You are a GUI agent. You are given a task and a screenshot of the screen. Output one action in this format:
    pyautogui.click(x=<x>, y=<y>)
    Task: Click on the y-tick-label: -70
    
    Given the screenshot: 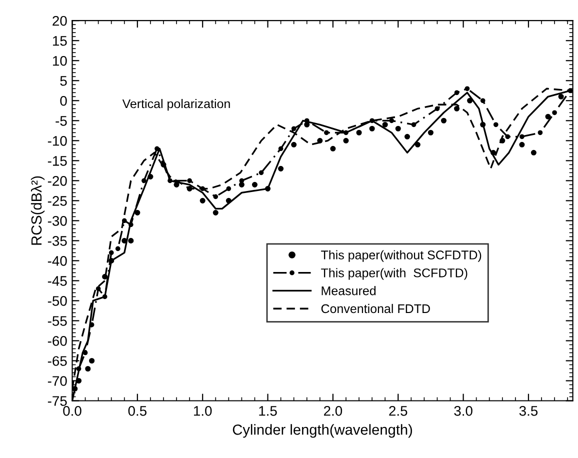 What is the action you would take?
    pyautogui.click(x=57, y=381)
    